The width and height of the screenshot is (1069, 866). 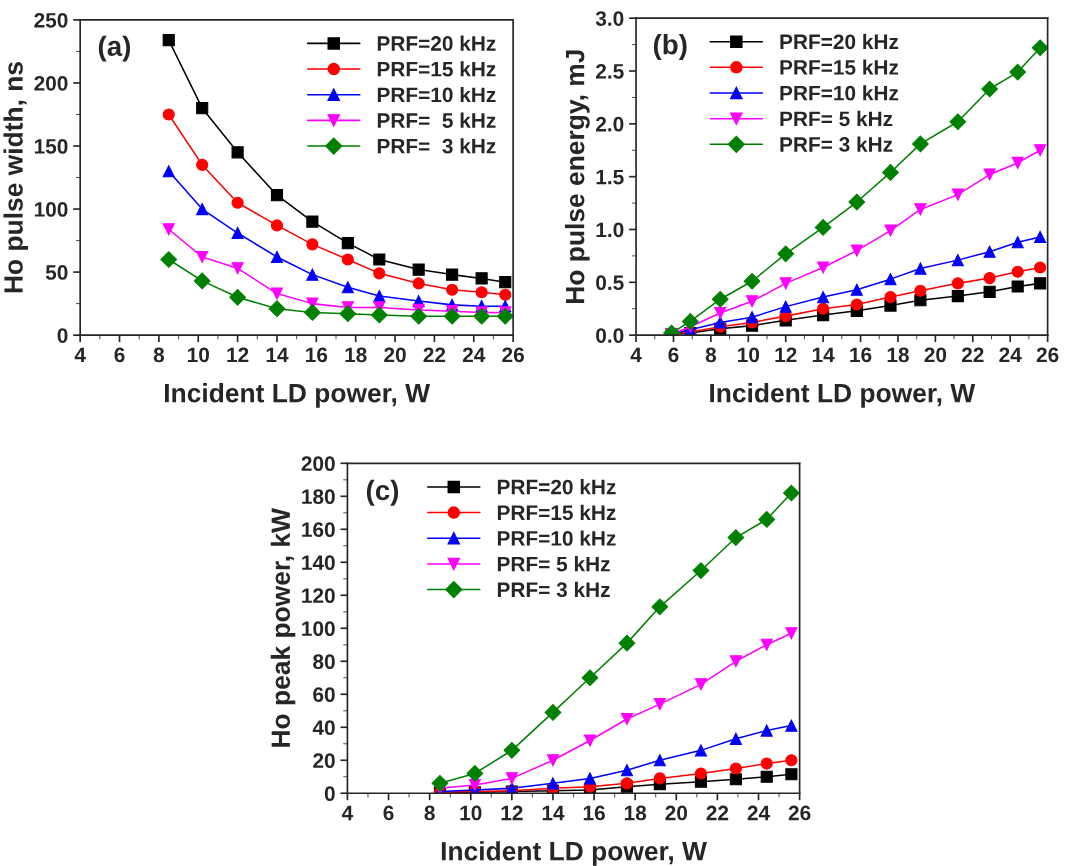 What do you see at coordinates (382, 492) in the screenshot?
I see `annotation: (c)` at bounding box center [382, 492].